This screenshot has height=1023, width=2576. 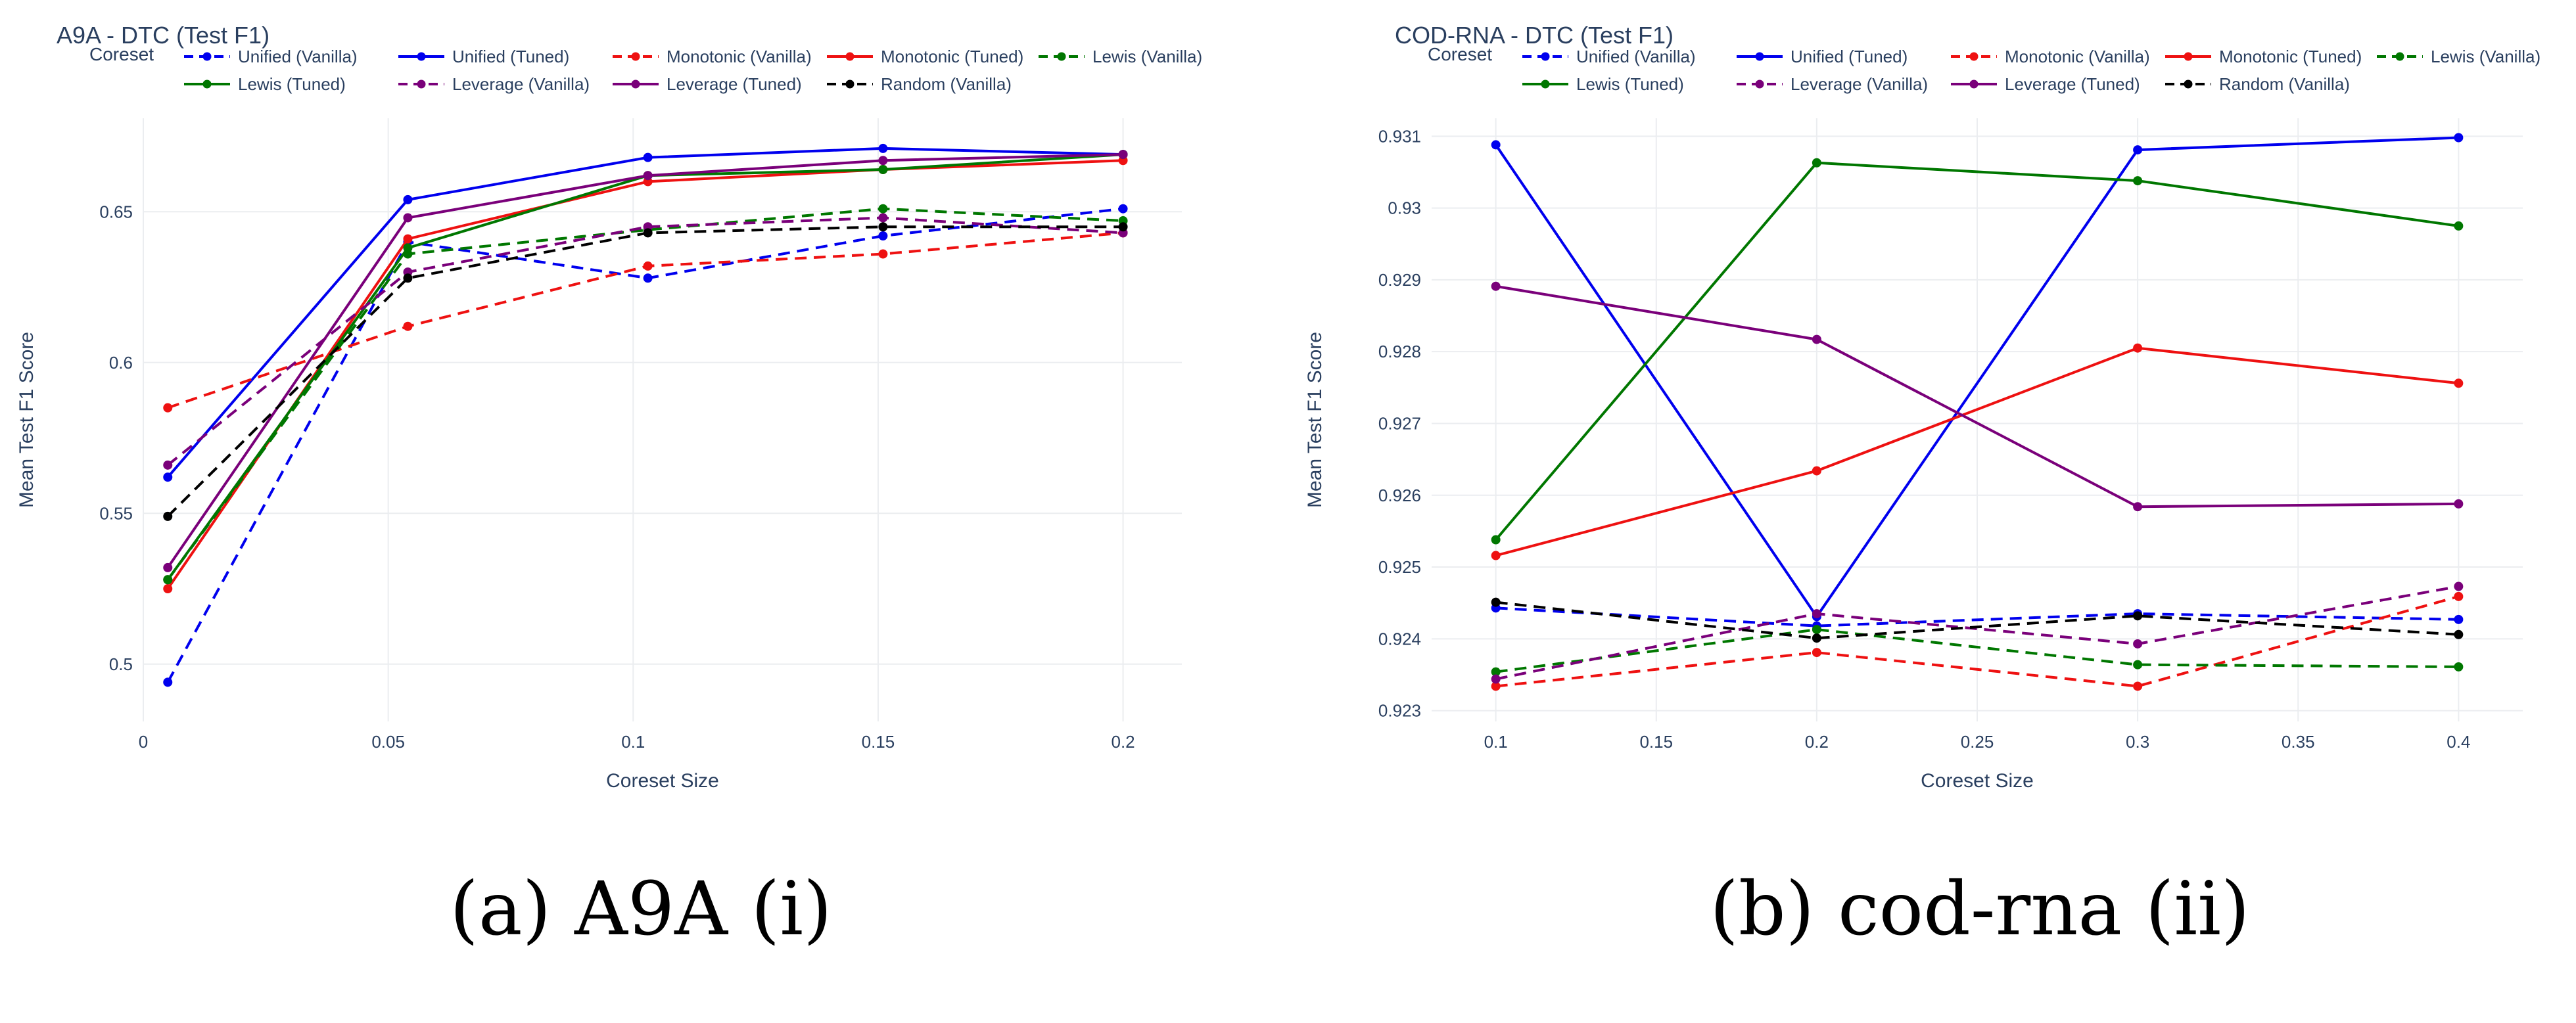 I want to click on legend-label: Unified (Tuned), so click(x=1849, y=56).